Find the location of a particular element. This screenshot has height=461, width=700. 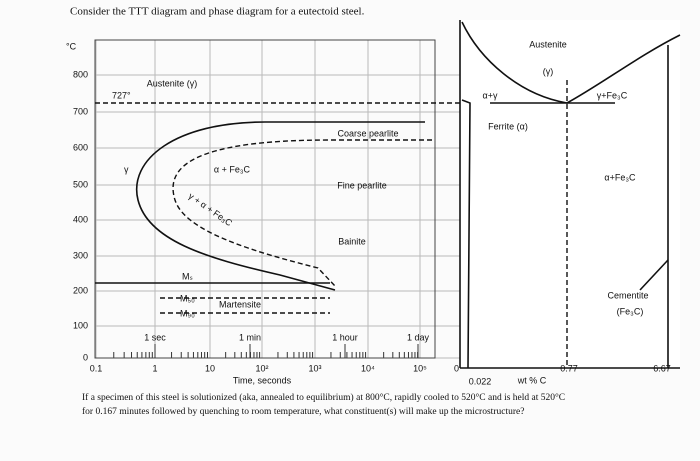

x-label: Time, seconds is located at coordinates (262, 380).